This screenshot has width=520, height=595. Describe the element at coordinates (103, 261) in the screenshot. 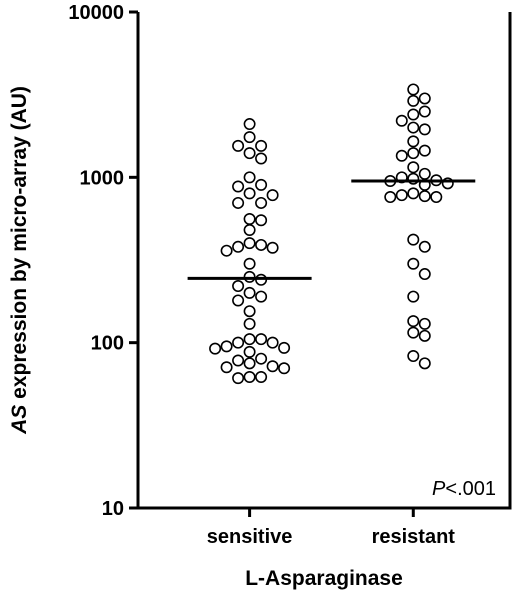

I see `y-axis-ticks: 10 100 1000 10000` at that location.